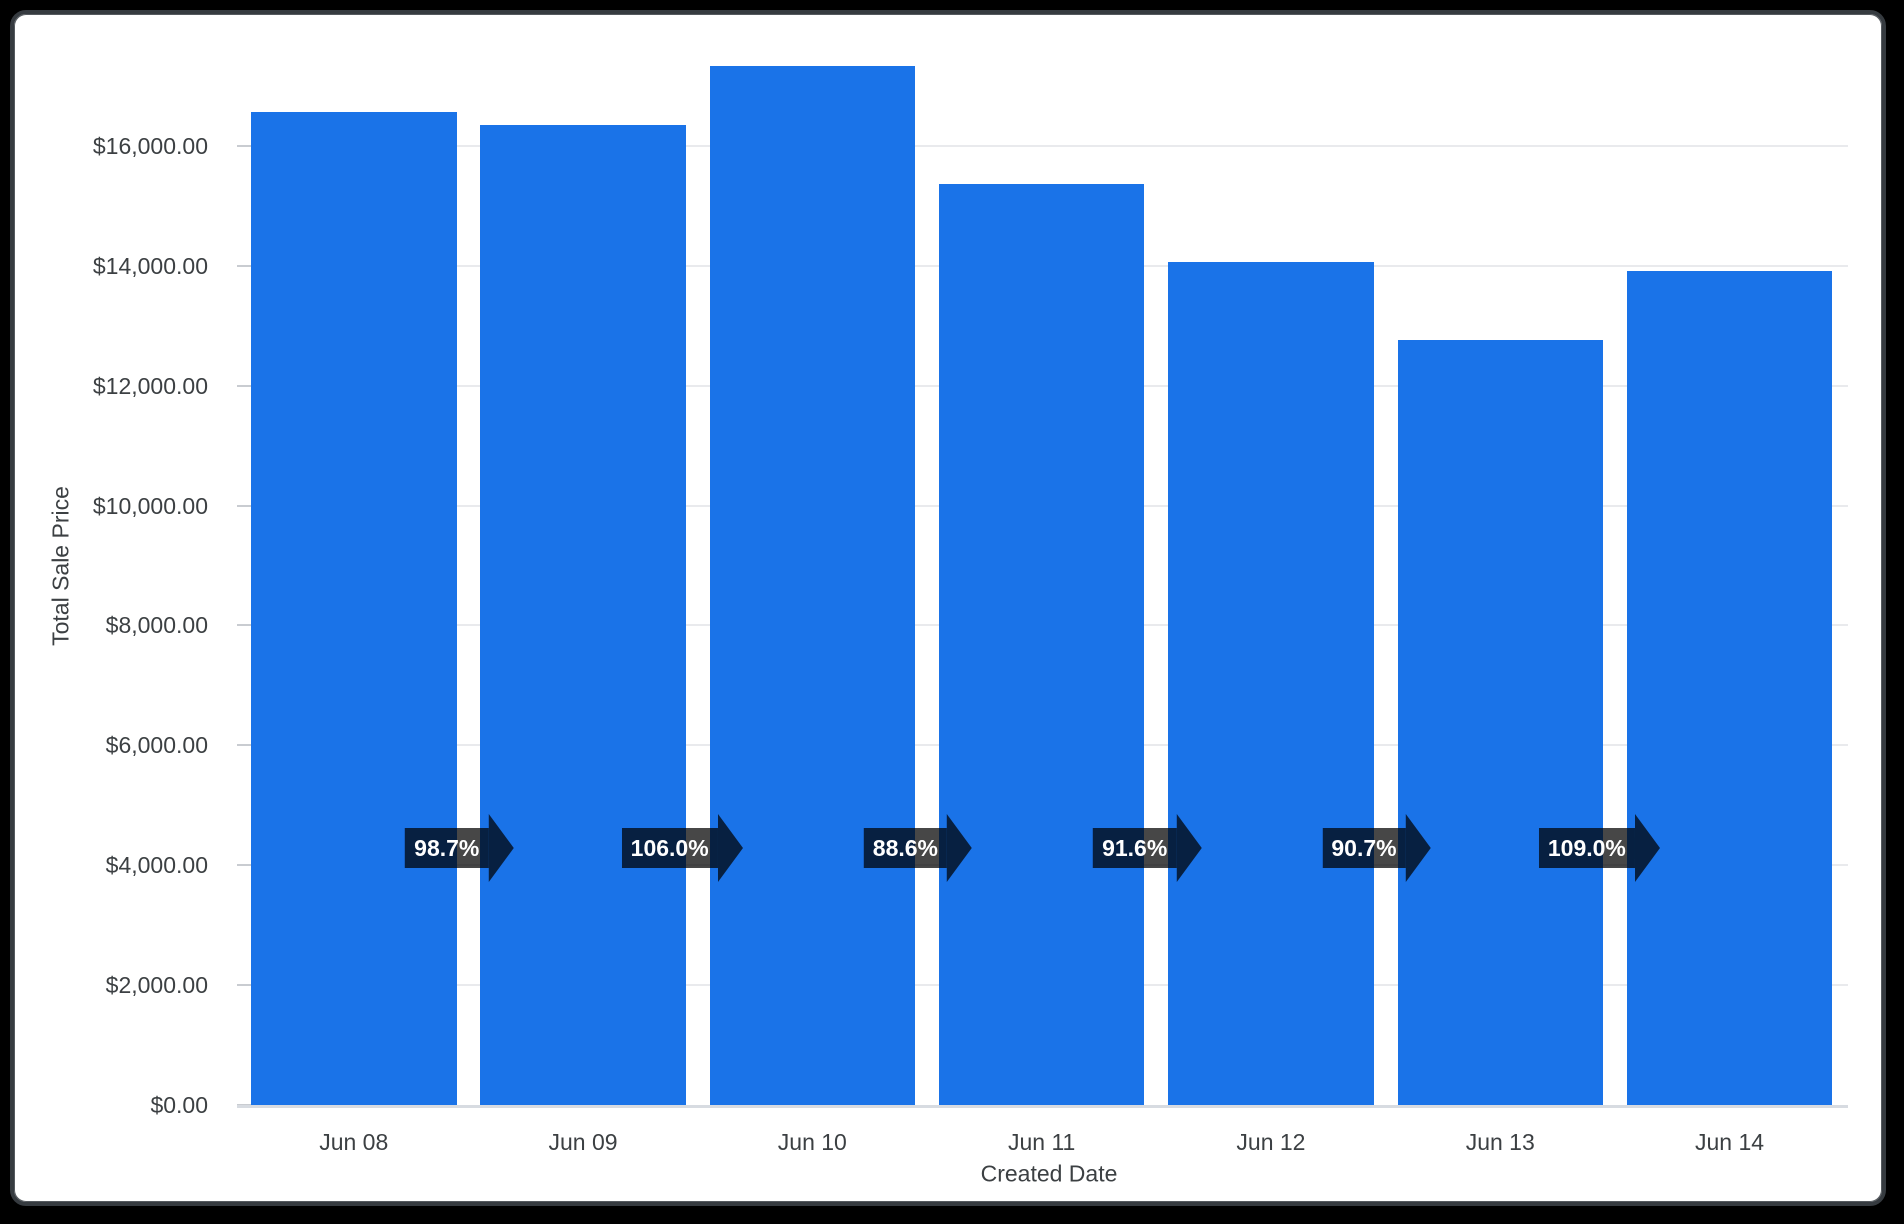  What do you see at coordinates (150, 385) in the screenshot?
I see `y-tick-label: $12,000.00` at bounding box center [150, 385].